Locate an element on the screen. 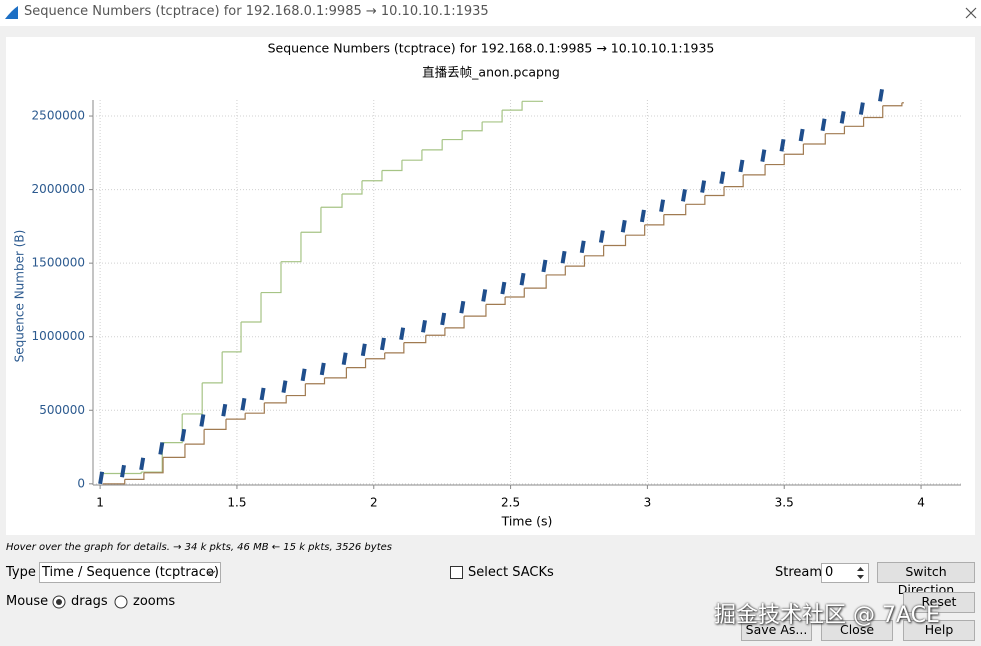 Image resolution: width=981 pixels, height=646 pixels. x-tick-label: 2.5 is located at coordinates (510, 503).